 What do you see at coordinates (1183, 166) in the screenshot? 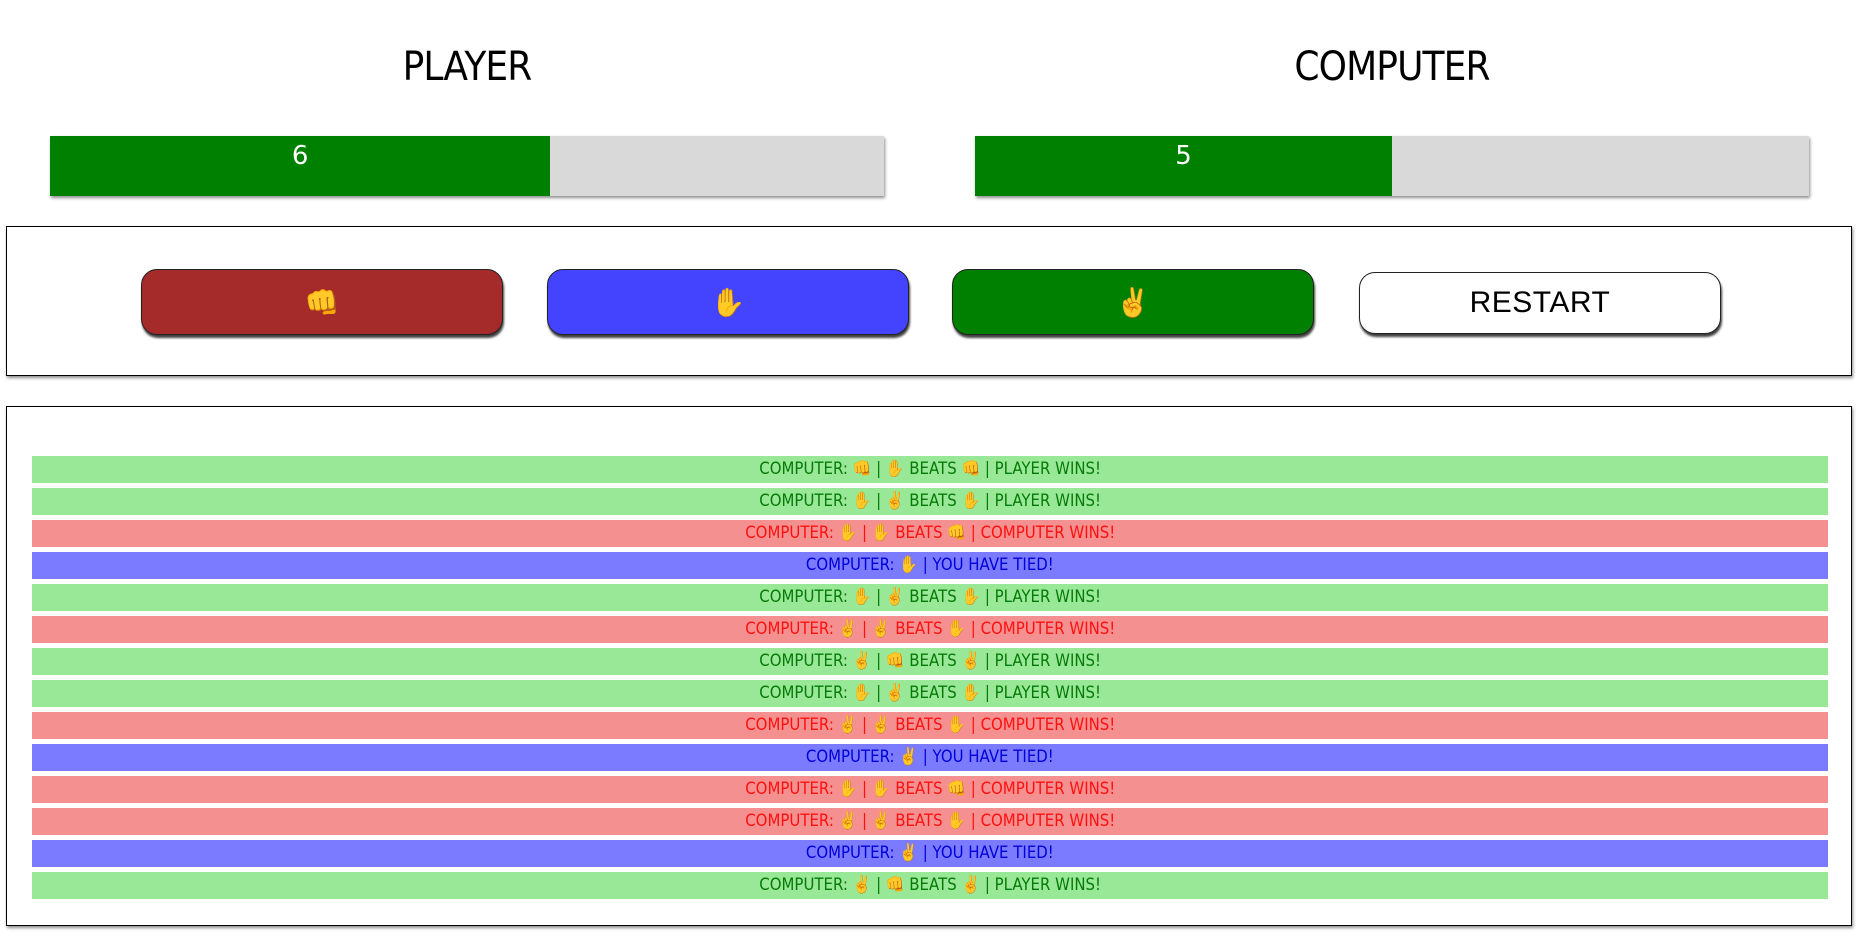
I see `computer-score-fill: 5` at bounding box center [1183, 166].